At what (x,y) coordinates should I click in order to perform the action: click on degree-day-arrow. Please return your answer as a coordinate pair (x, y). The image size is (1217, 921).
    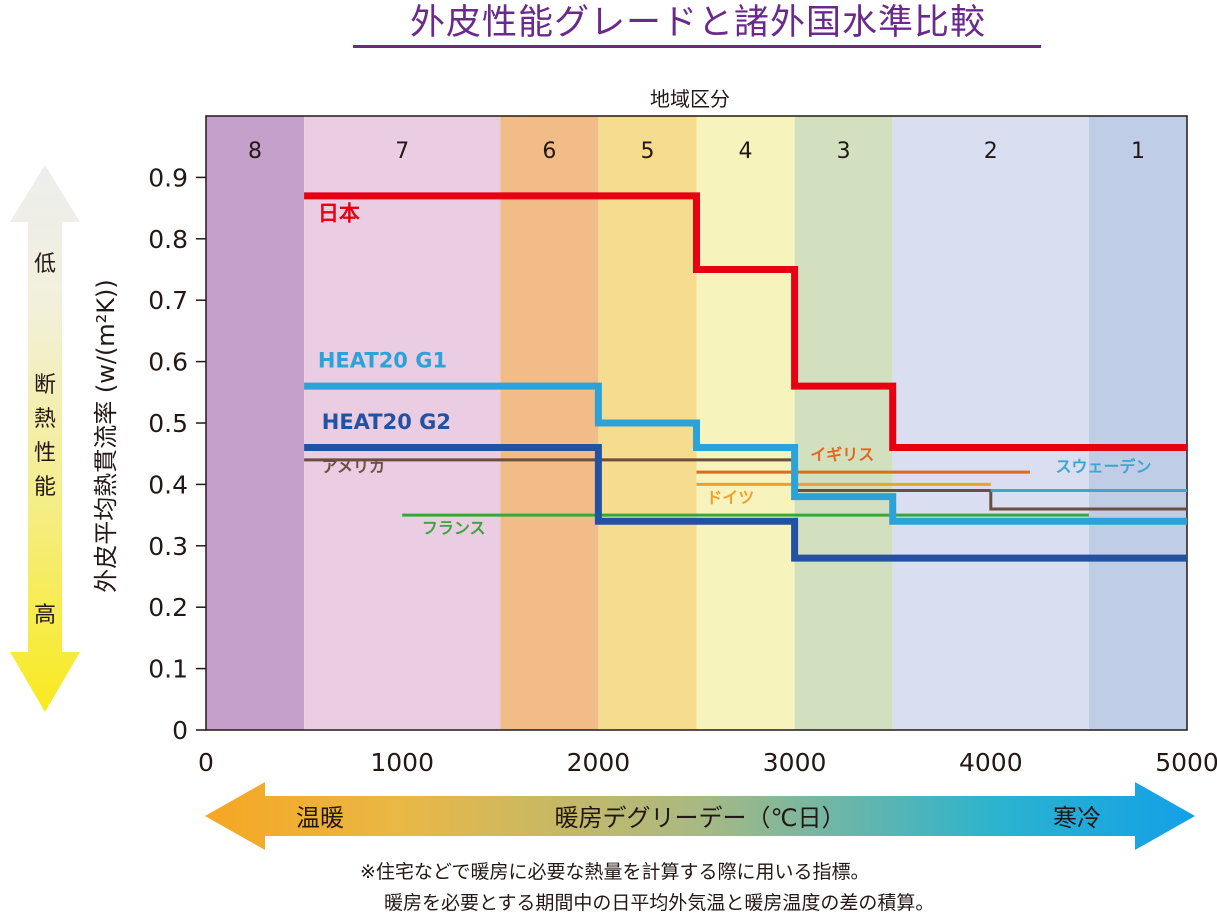
    Looking at the image, I should click on (700, 816).